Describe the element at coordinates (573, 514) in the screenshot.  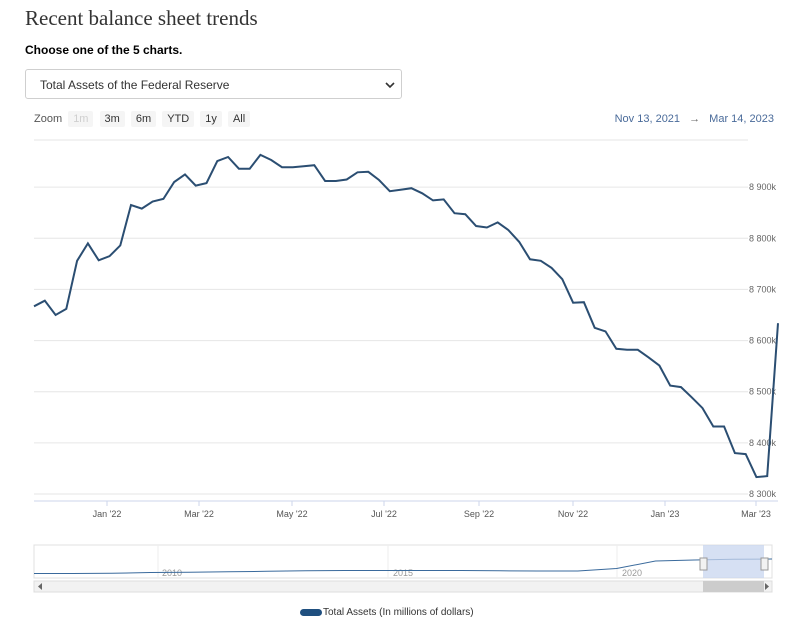
I see `x-tick-label: Nov '22` at that location.